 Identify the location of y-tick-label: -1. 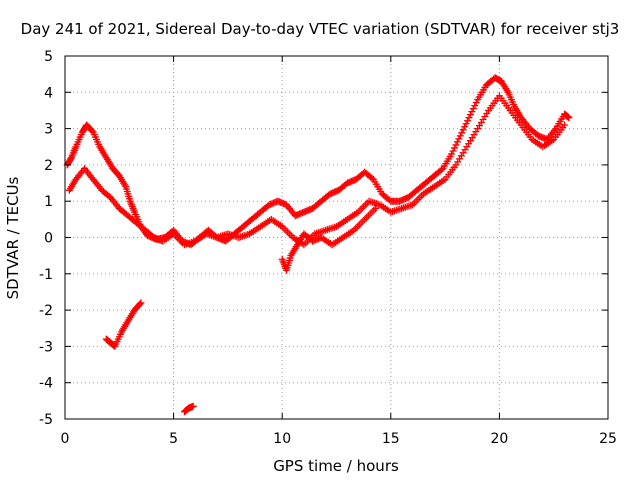
(46, 275).